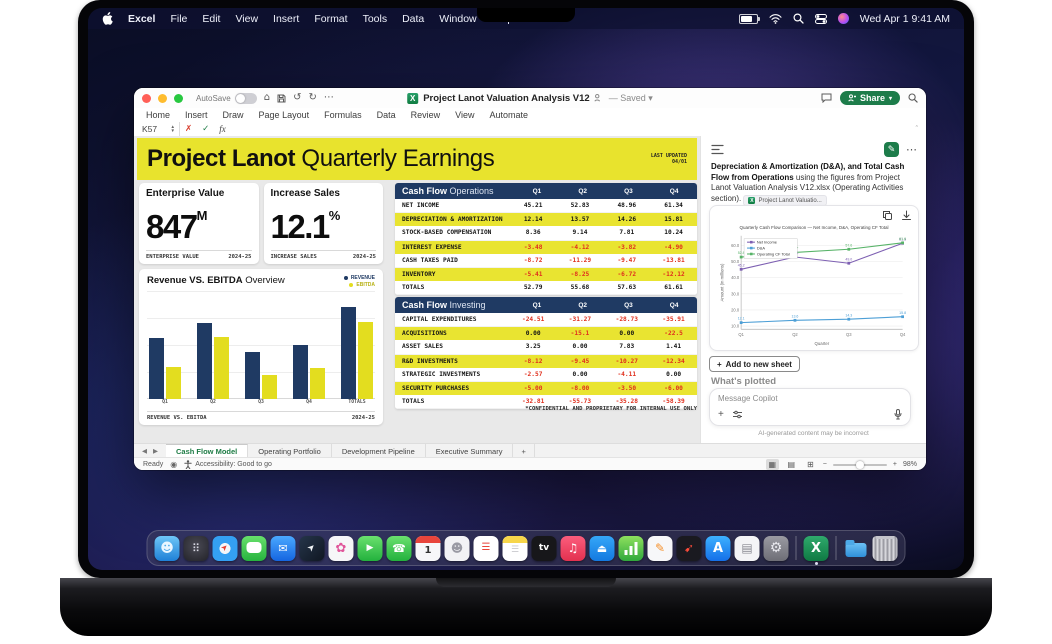 The image size is (1052, 644). I want to click on cell-value: 48.96, so click(627, 206).